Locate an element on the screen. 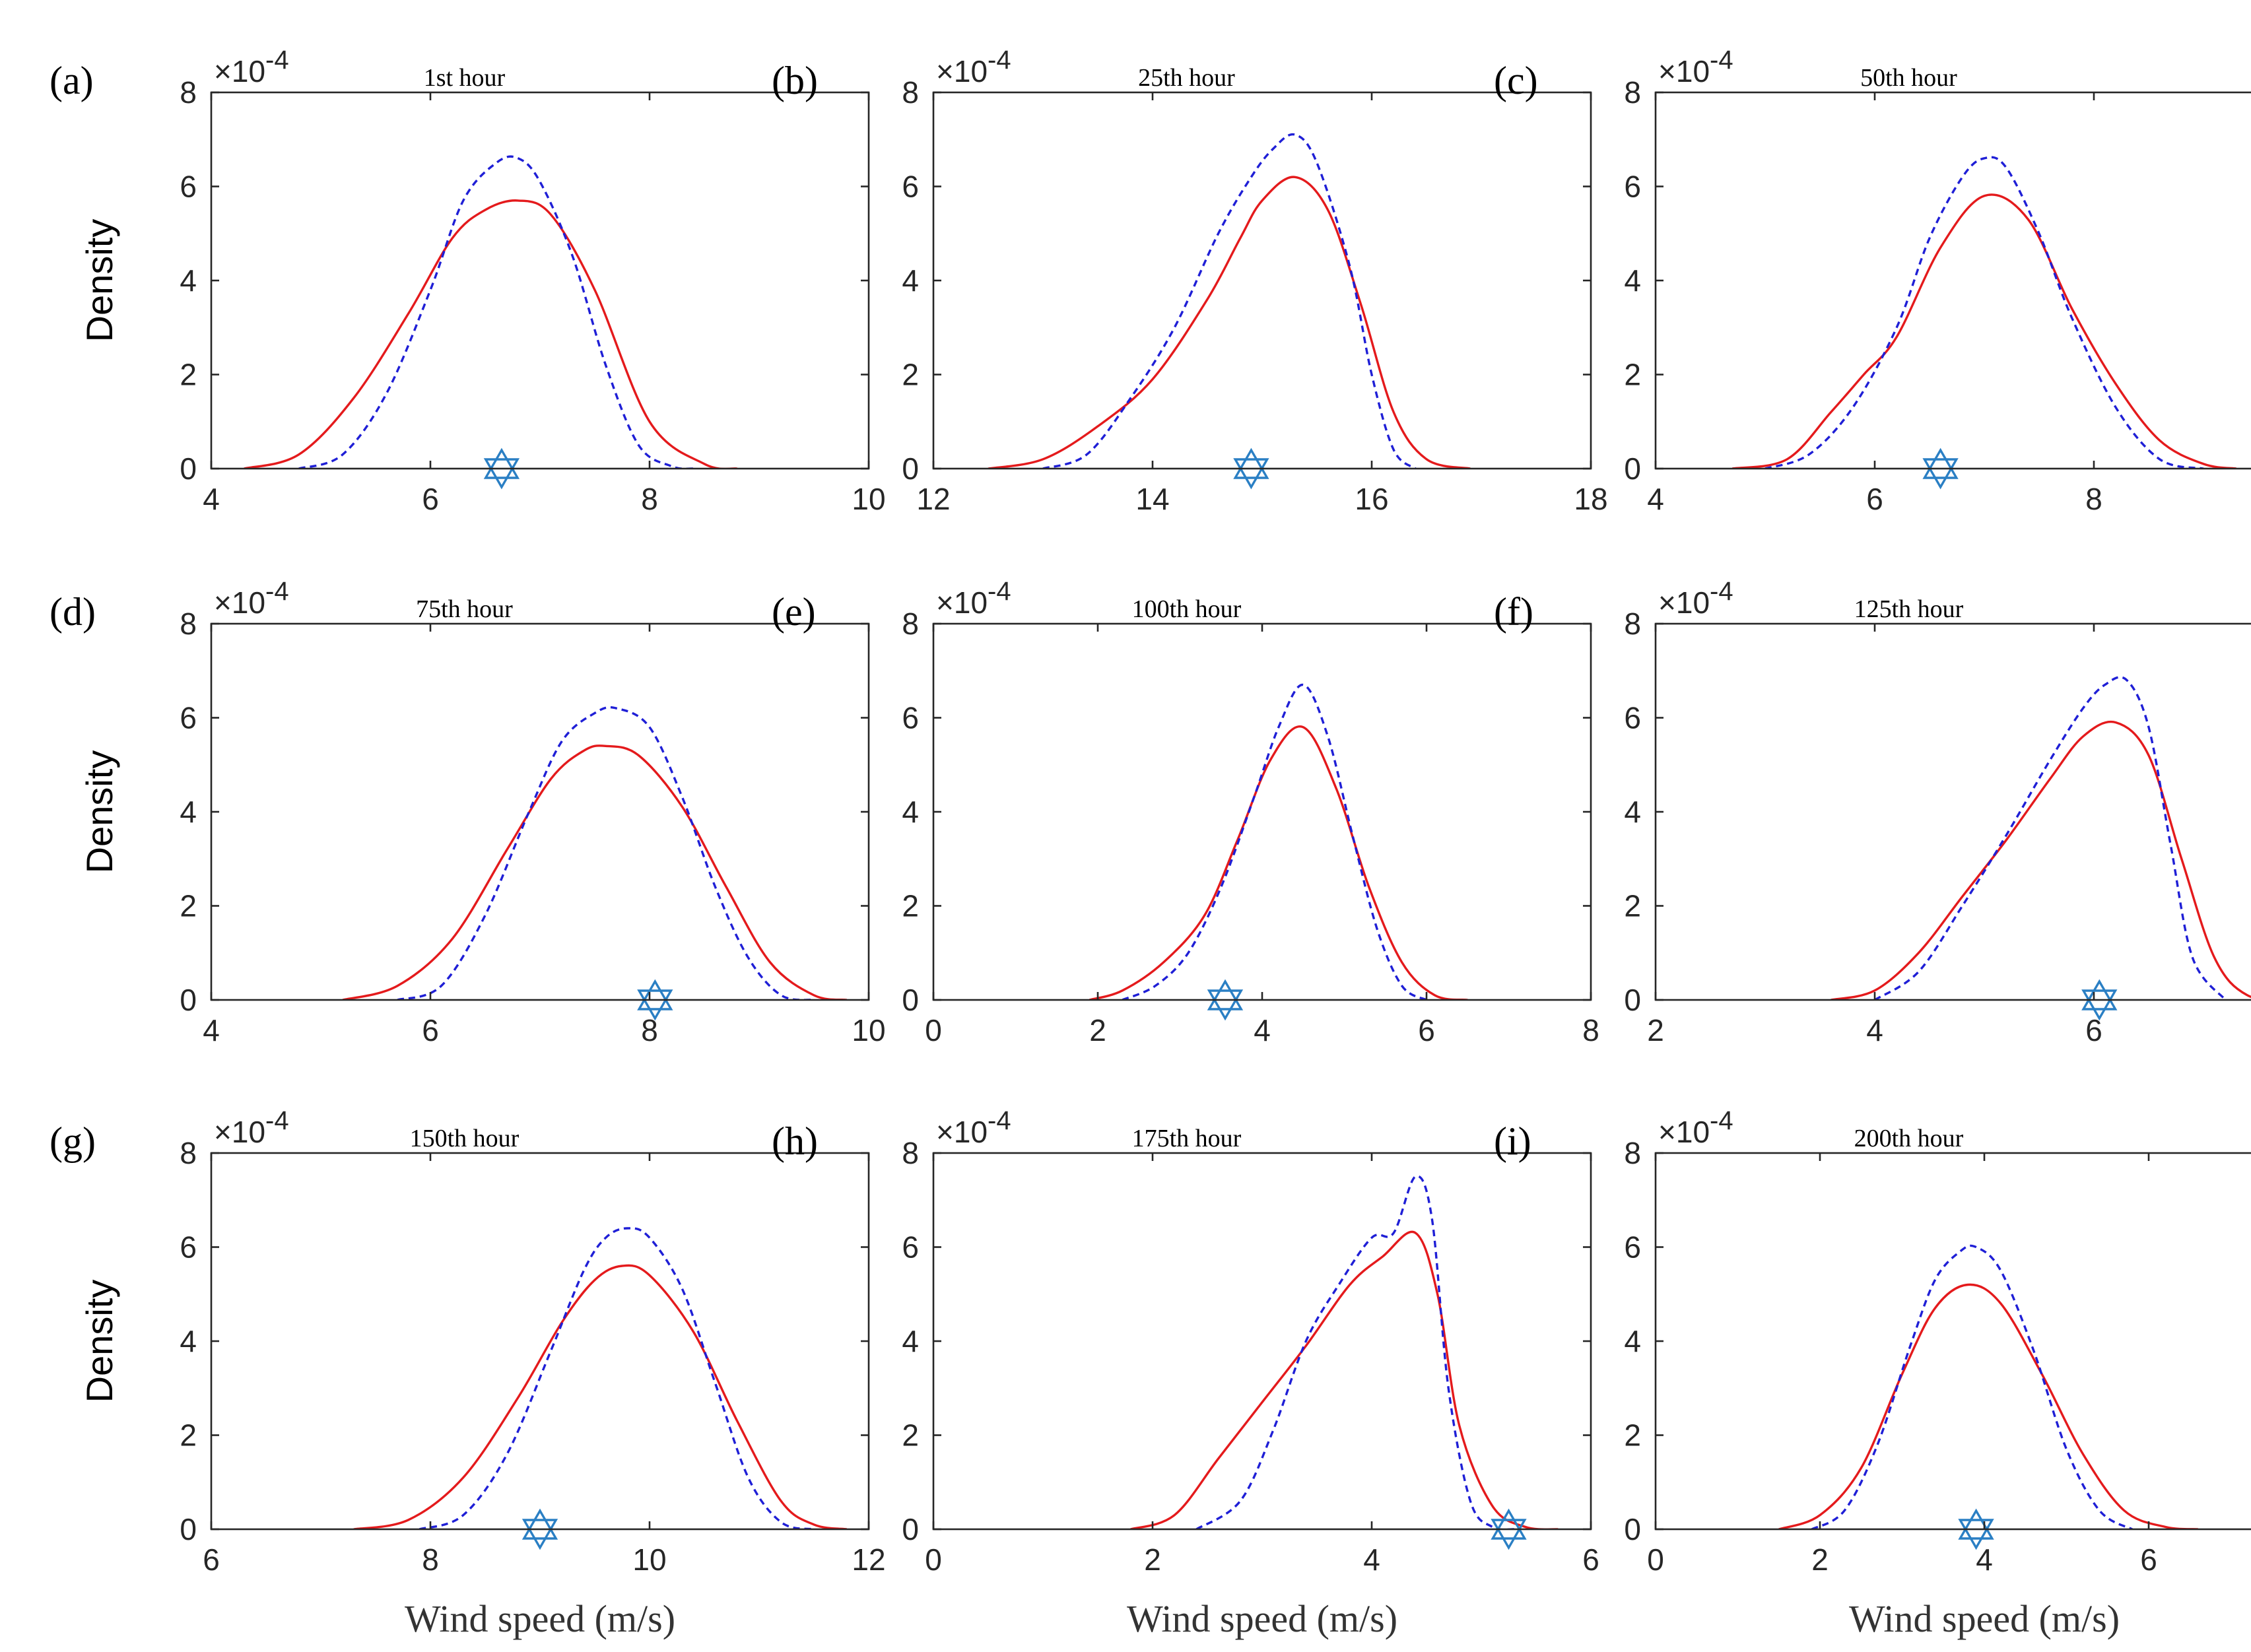 Image resolution: width=2251 pixels, height=1652 pixels. panel-title: 100th hour is located at coordinates (1187, 609).